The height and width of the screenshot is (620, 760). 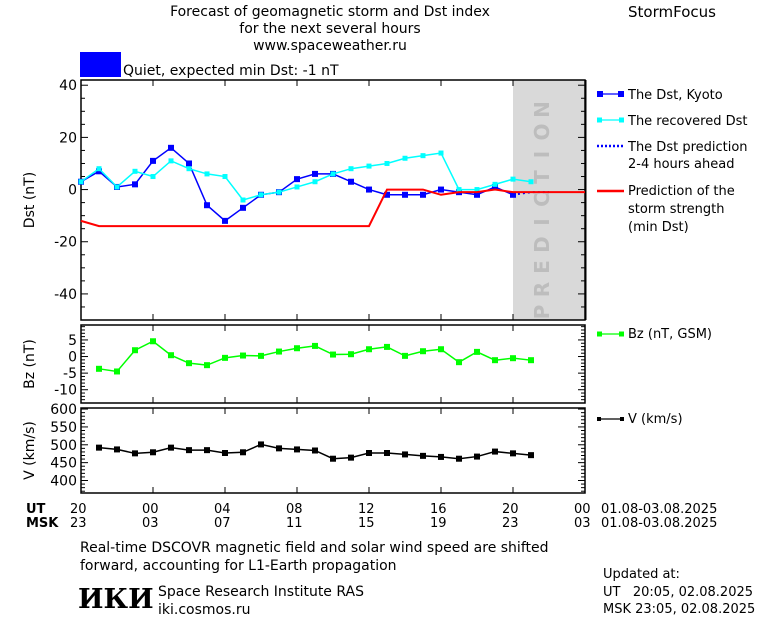 I want to click on prediction-letter: R, so click(x=542, y=289).